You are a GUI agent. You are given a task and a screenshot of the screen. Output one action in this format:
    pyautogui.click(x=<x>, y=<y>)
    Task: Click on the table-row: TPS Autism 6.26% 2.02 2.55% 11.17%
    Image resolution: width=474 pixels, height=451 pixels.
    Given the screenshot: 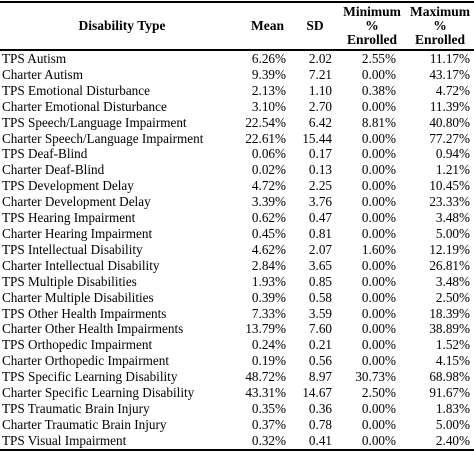 What is the action you would take?
    pyautogui.click(x=237, y=58)
    